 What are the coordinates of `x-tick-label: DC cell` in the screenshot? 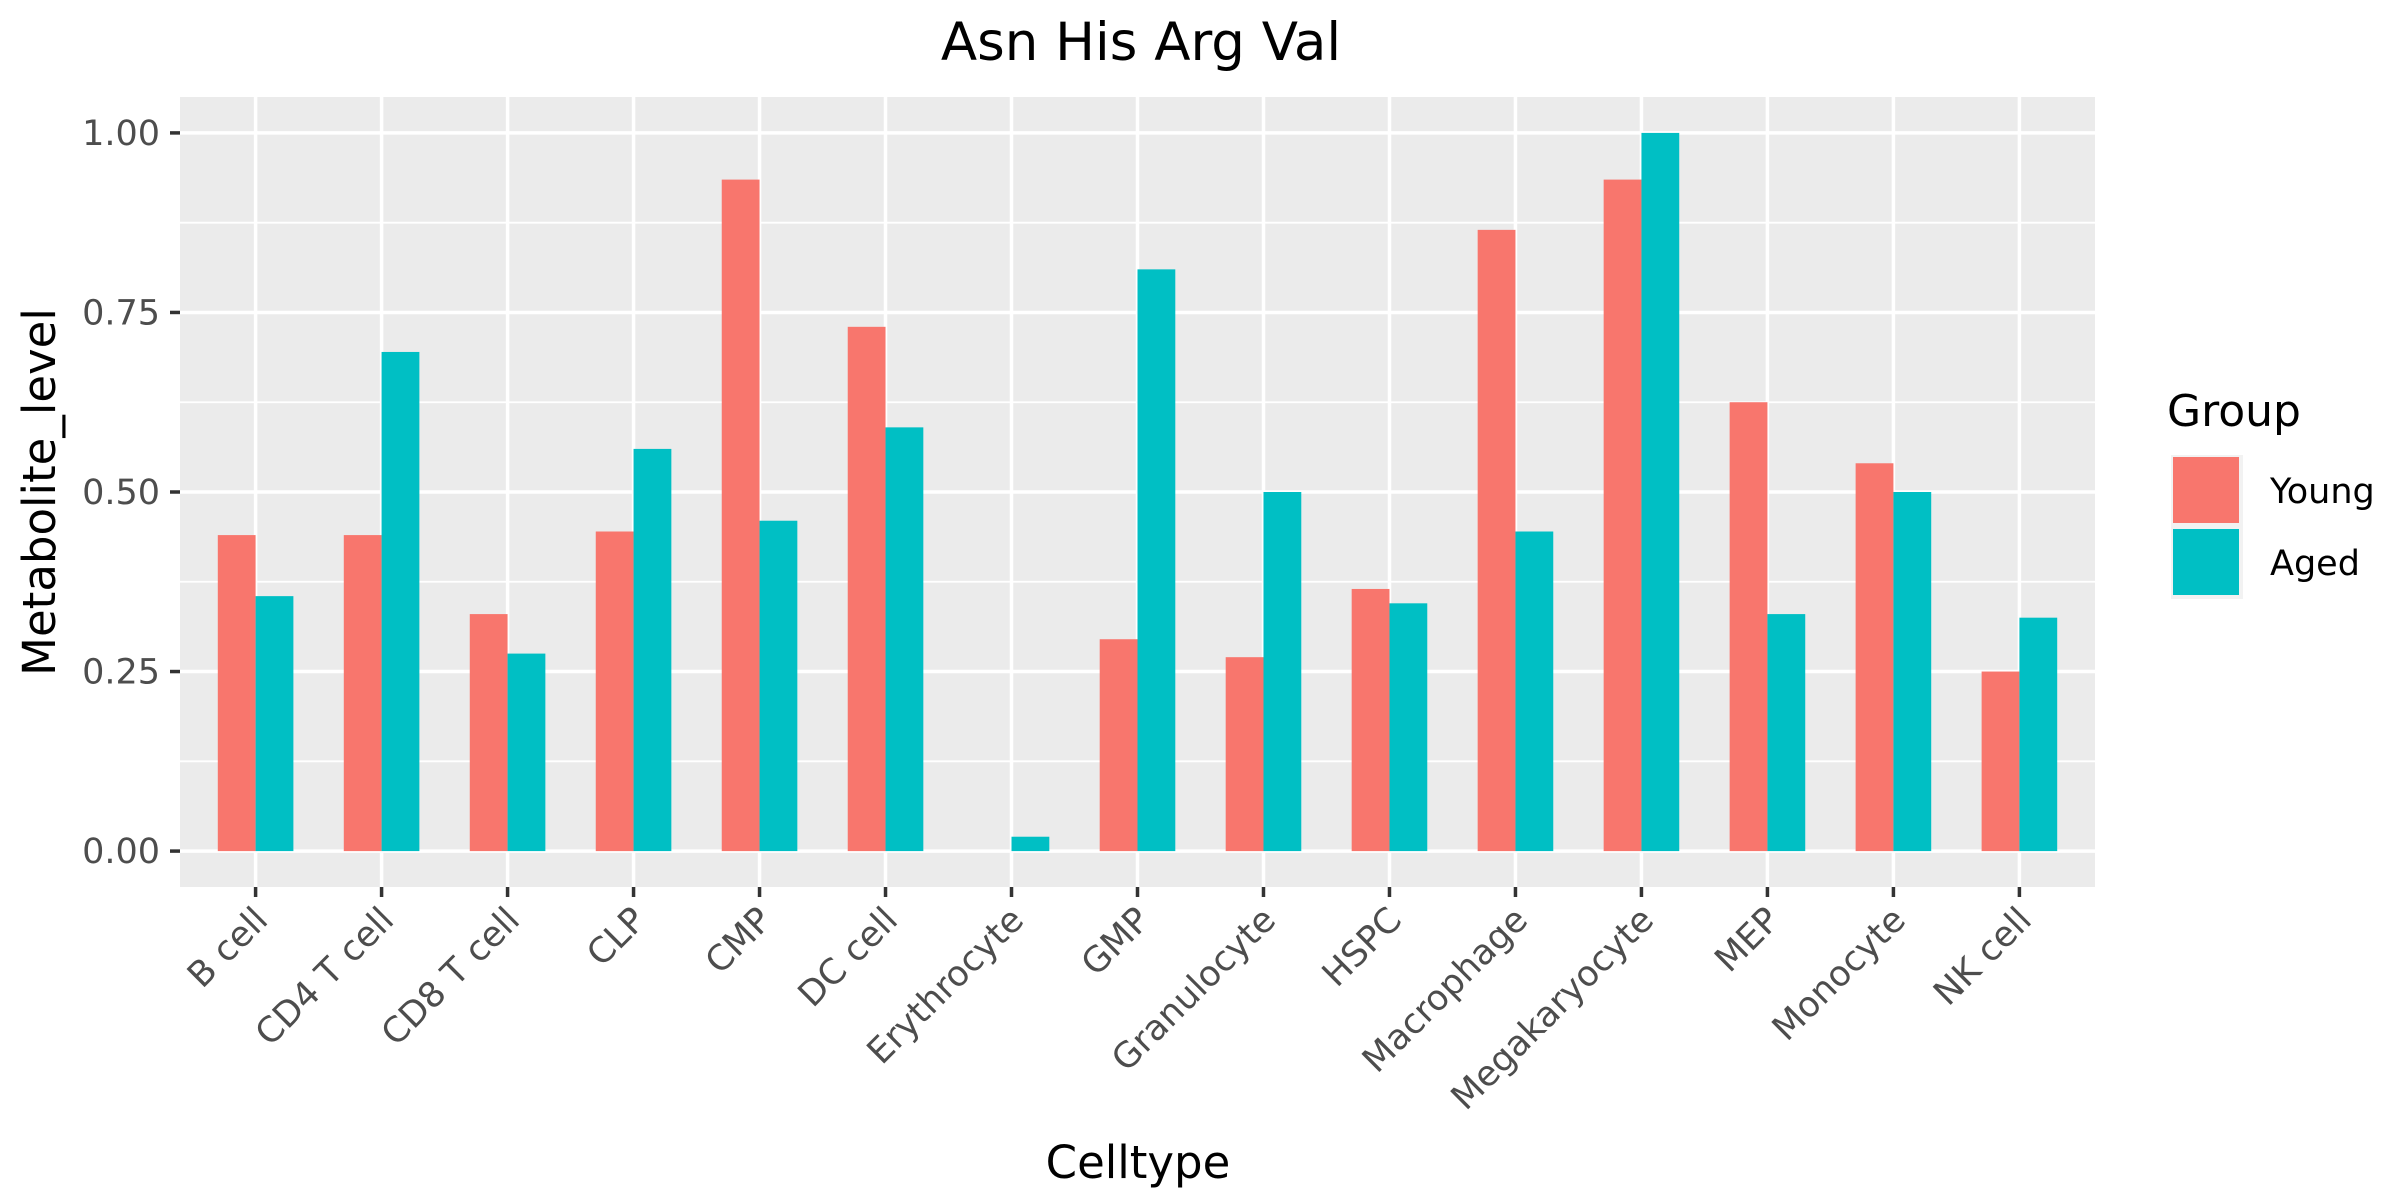 It's located at (848, 957).